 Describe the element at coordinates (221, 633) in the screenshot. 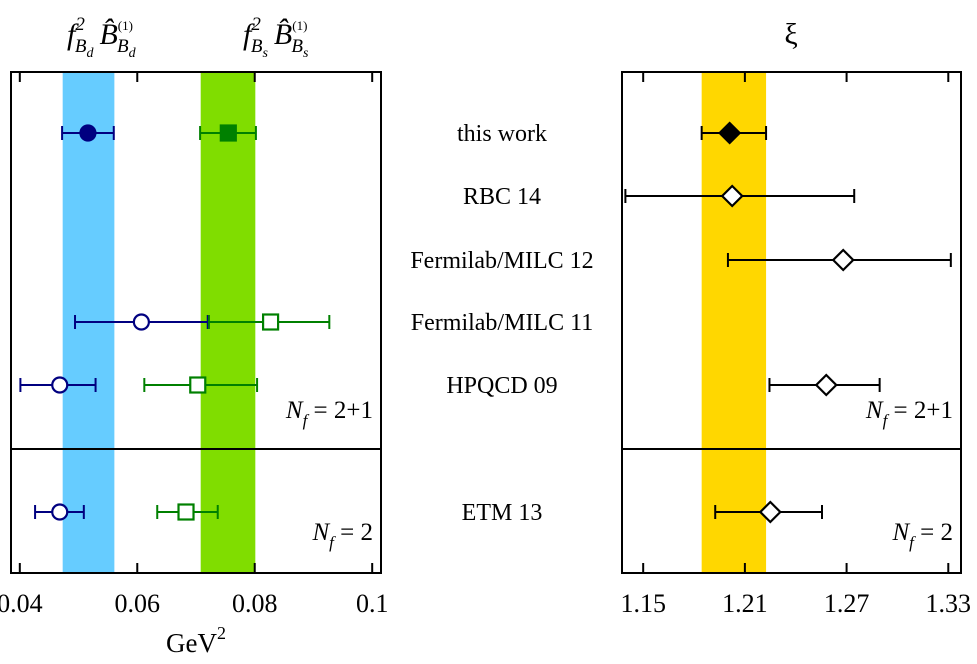

I see `xlabel-sup: 2` at that location.